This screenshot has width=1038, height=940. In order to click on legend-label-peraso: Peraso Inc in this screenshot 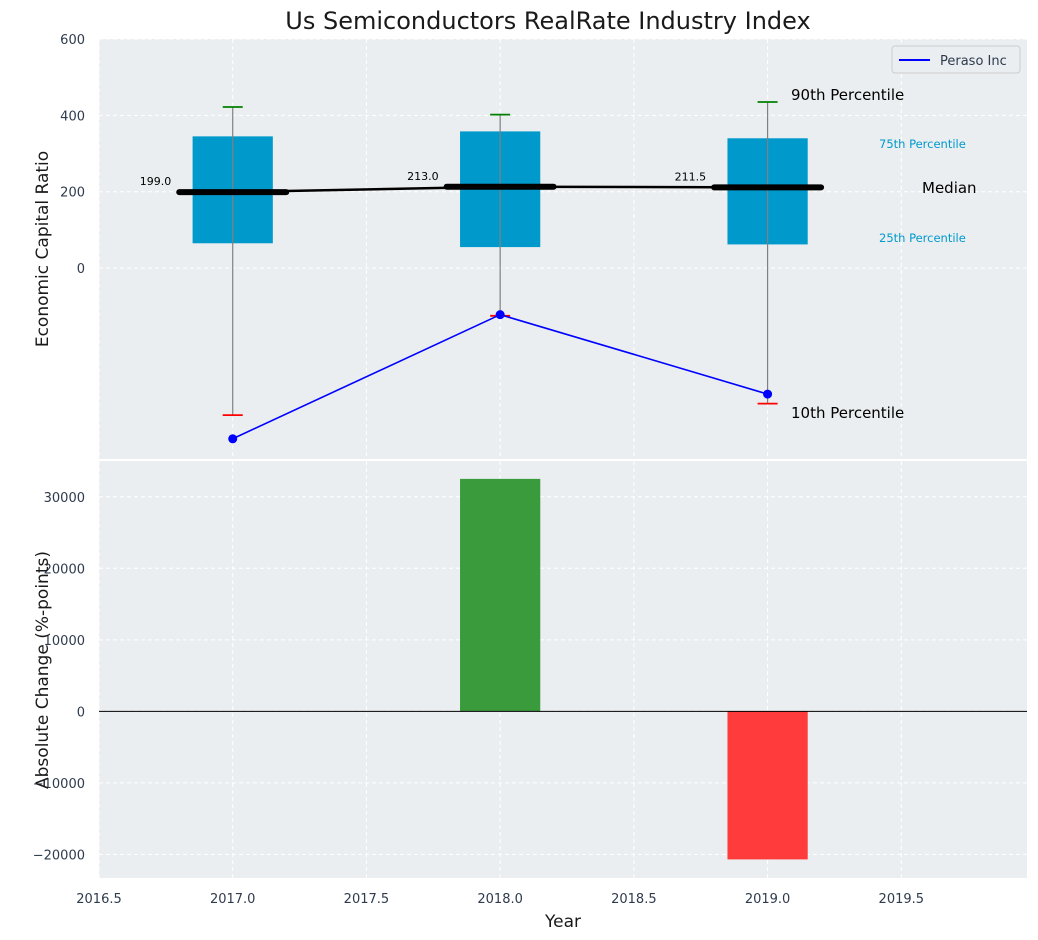, I will do `click(973, 61)`.